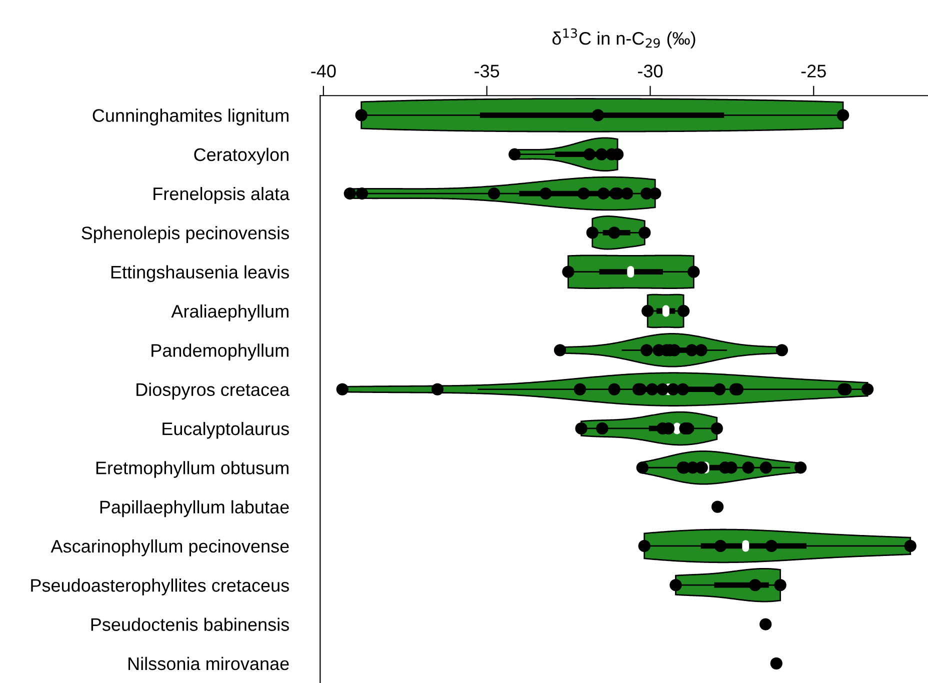  I want to click on y-tick-label: Frenelopsis alata, so click(222, 195).